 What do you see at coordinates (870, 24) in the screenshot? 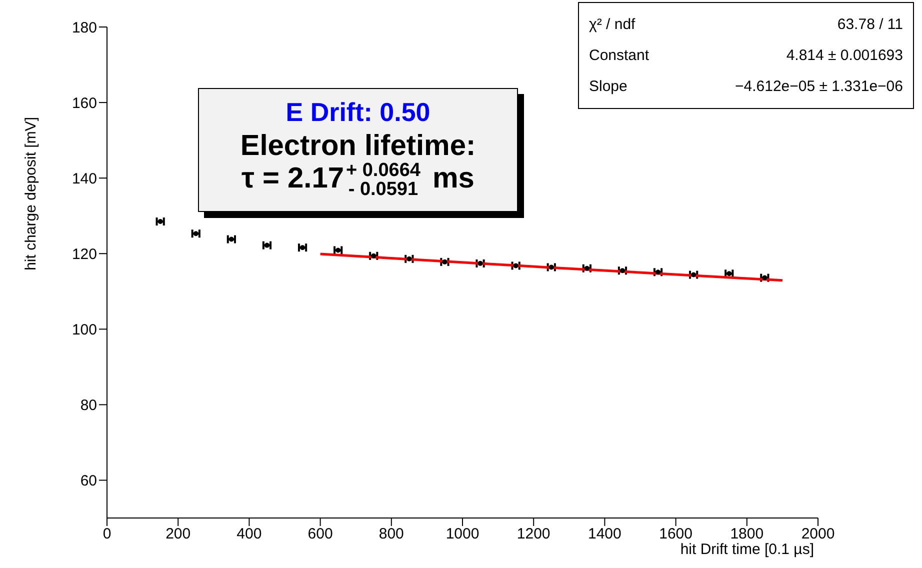
I see `text: 63.78 / 11` at bounding box center [870, 24].